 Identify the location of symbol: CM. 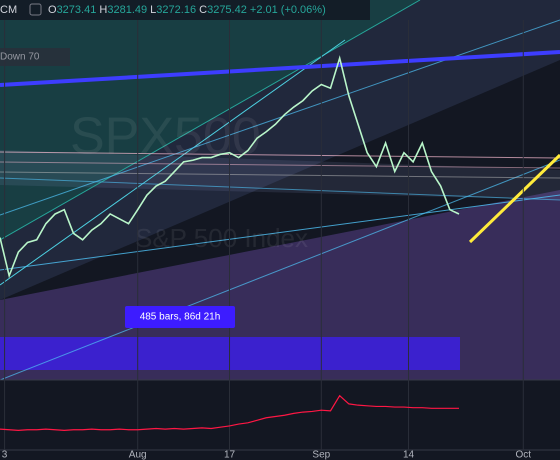
(8, 10).